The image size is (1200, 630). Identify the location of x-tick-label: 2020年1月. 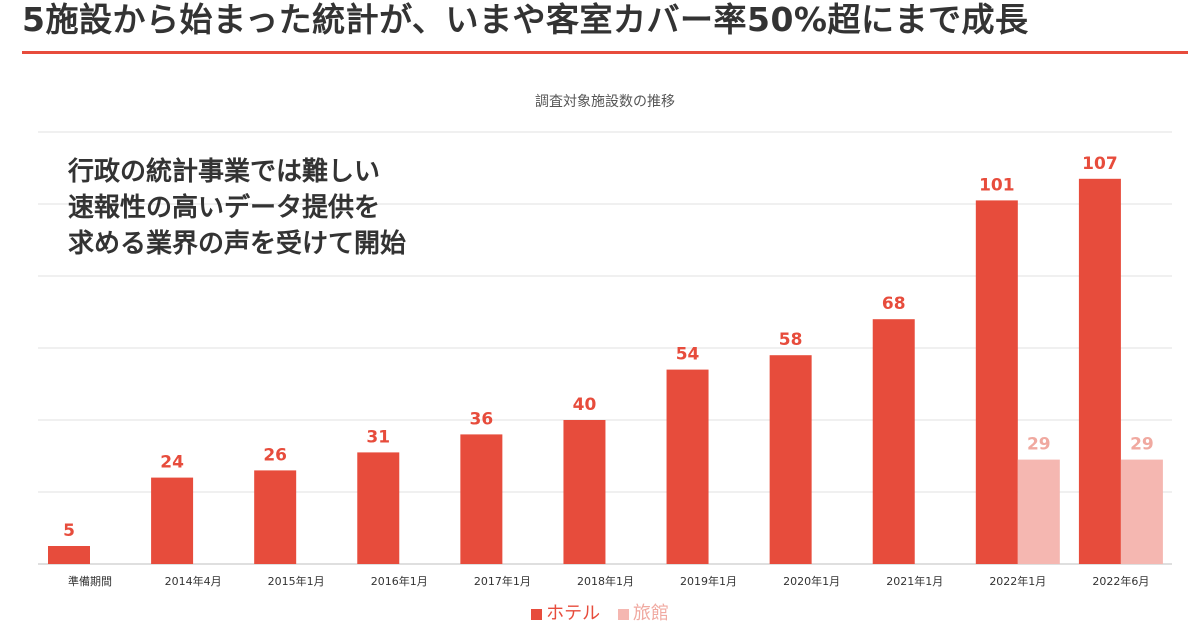
(811, 581).